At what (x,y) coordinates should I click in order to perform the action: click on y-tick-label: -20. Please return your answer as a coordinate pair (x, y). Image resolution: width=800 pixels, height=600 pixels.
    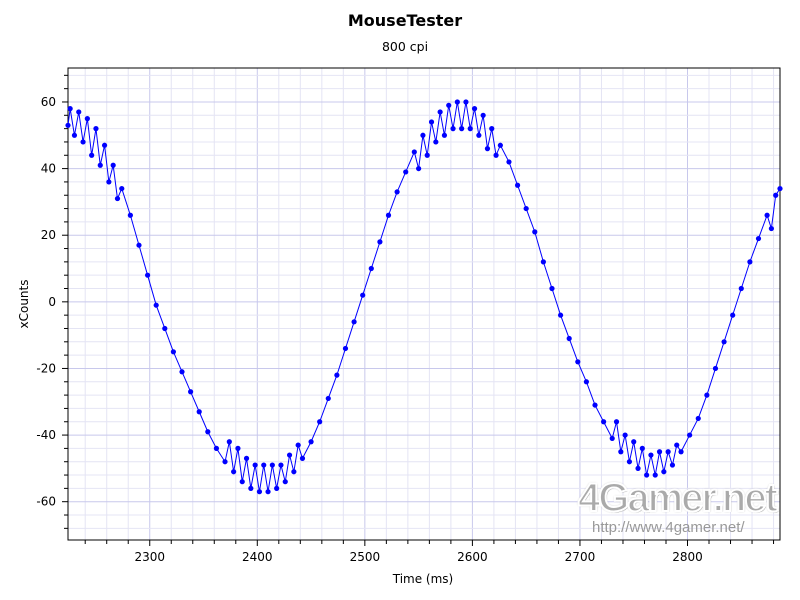
    Looking at the image, I should click on (46, 368).